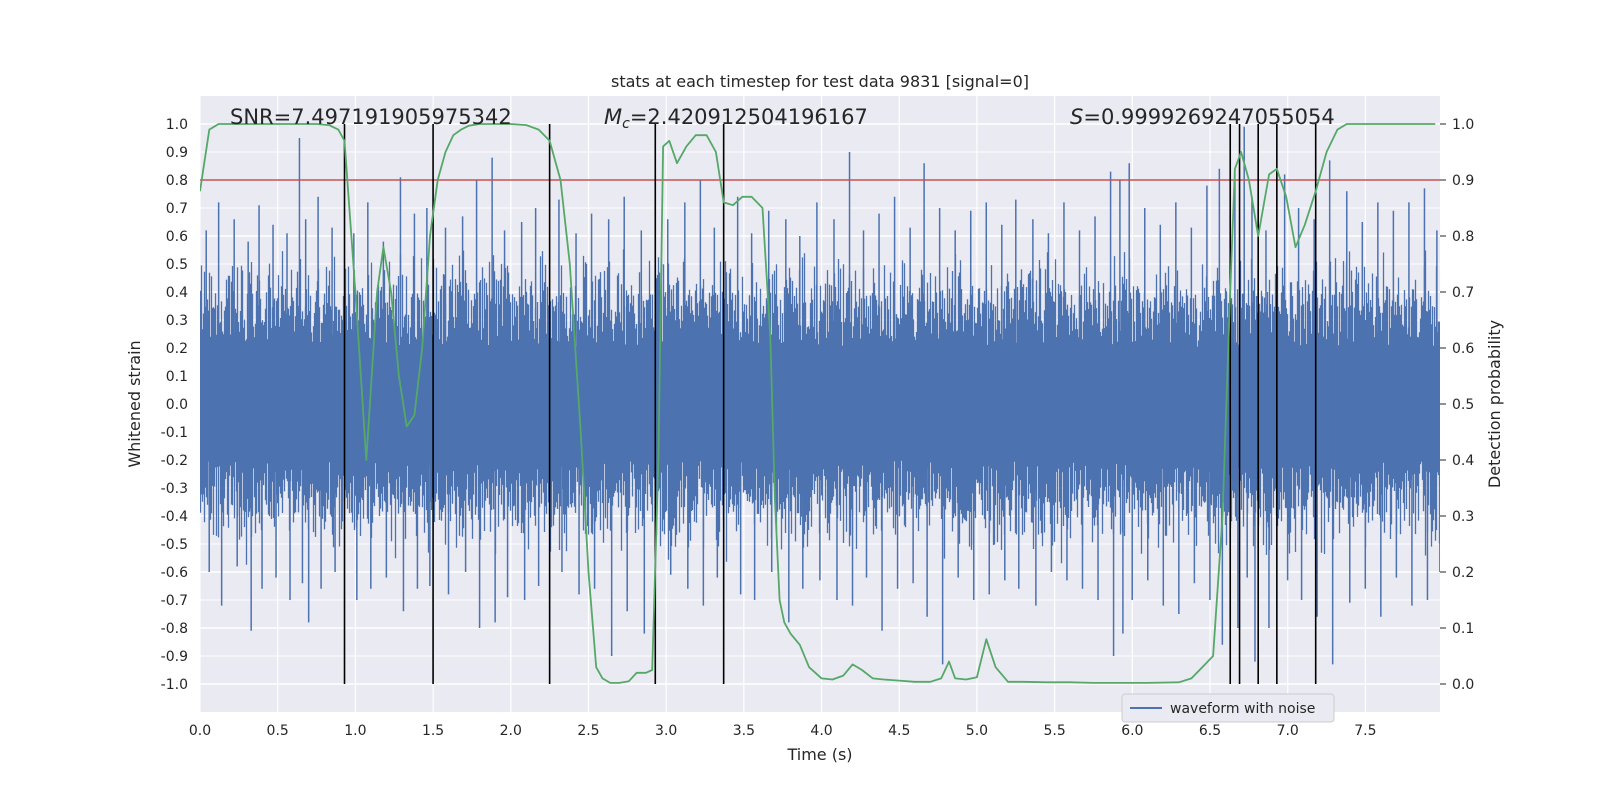 The height and width of the screenshot is (800, 1600). What do you see at coordinates (899, 731) in the screenshot?
I see `x-tick-label: 4.5` at bounding box center [899, 731].